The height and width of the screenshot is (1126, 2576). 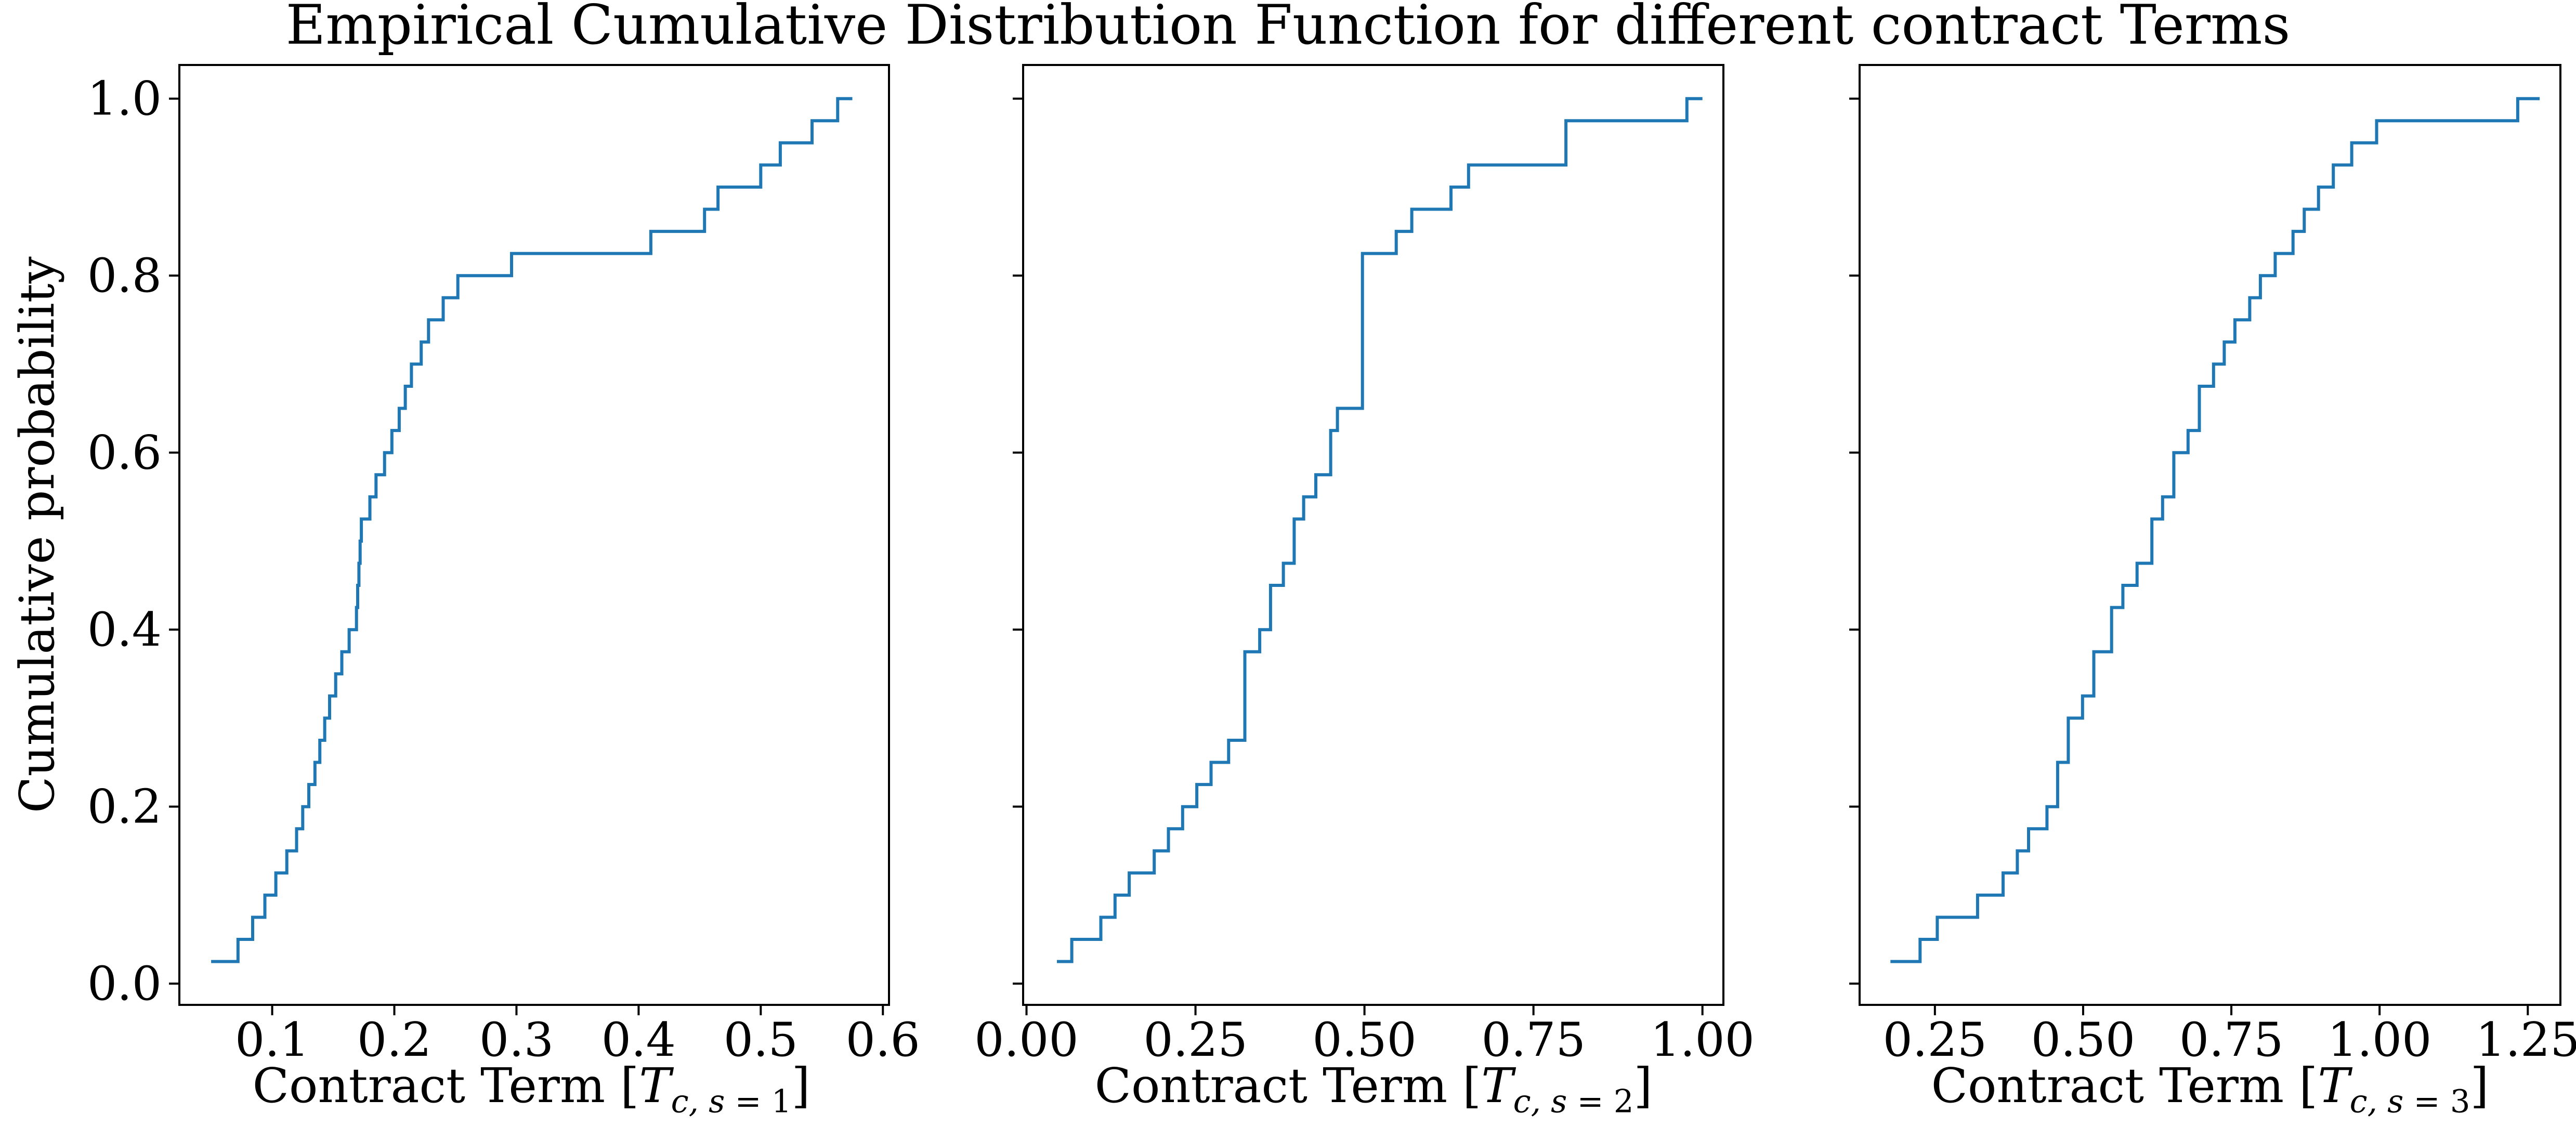 I want to click on y-tick-label: 1.0, so click(x=124, y=99).